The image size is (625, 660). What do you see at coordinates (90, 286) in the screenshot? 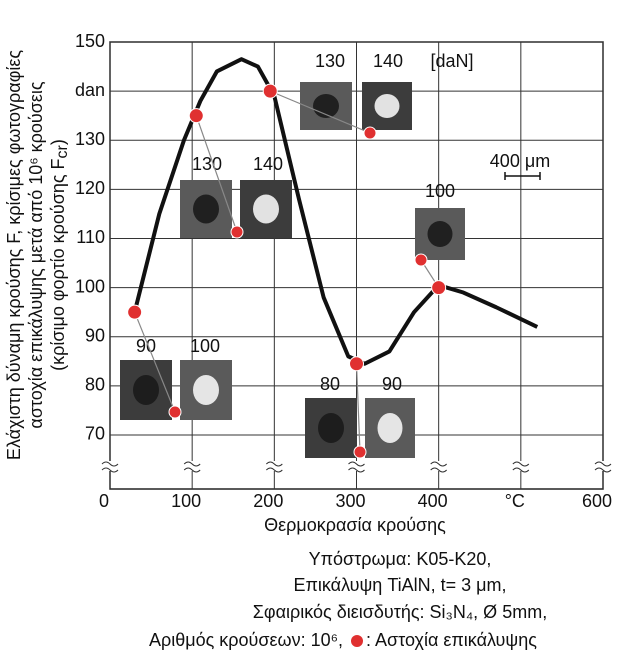
I see `y-tick-label: 100` at bounding box center [90, 286].